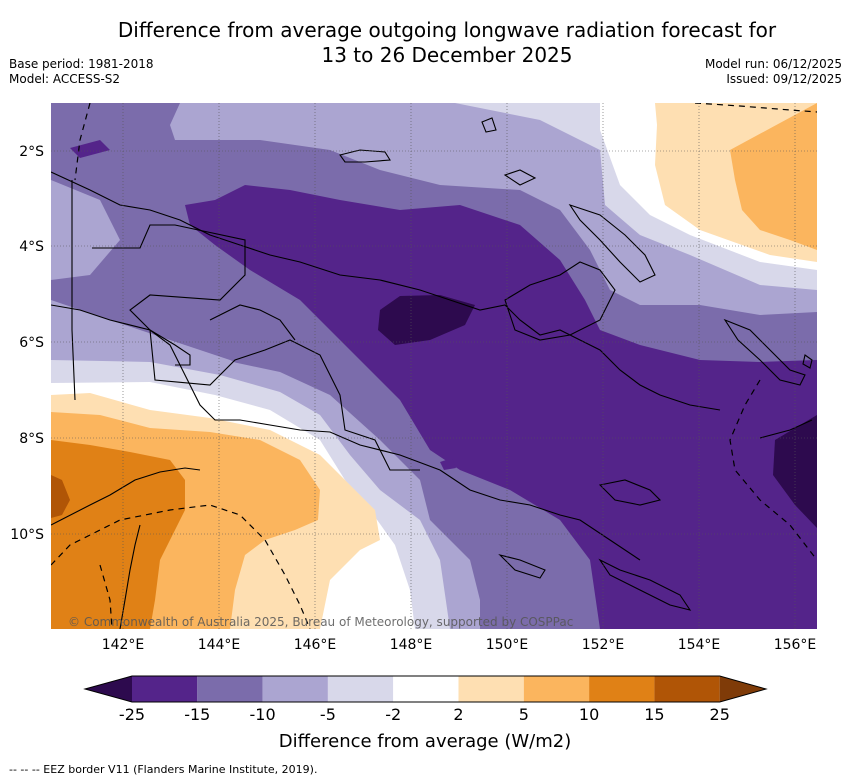 The width and height of the screenshot is (850, 781). I want to click on colorbar-tick: -25, so click(132, 714).